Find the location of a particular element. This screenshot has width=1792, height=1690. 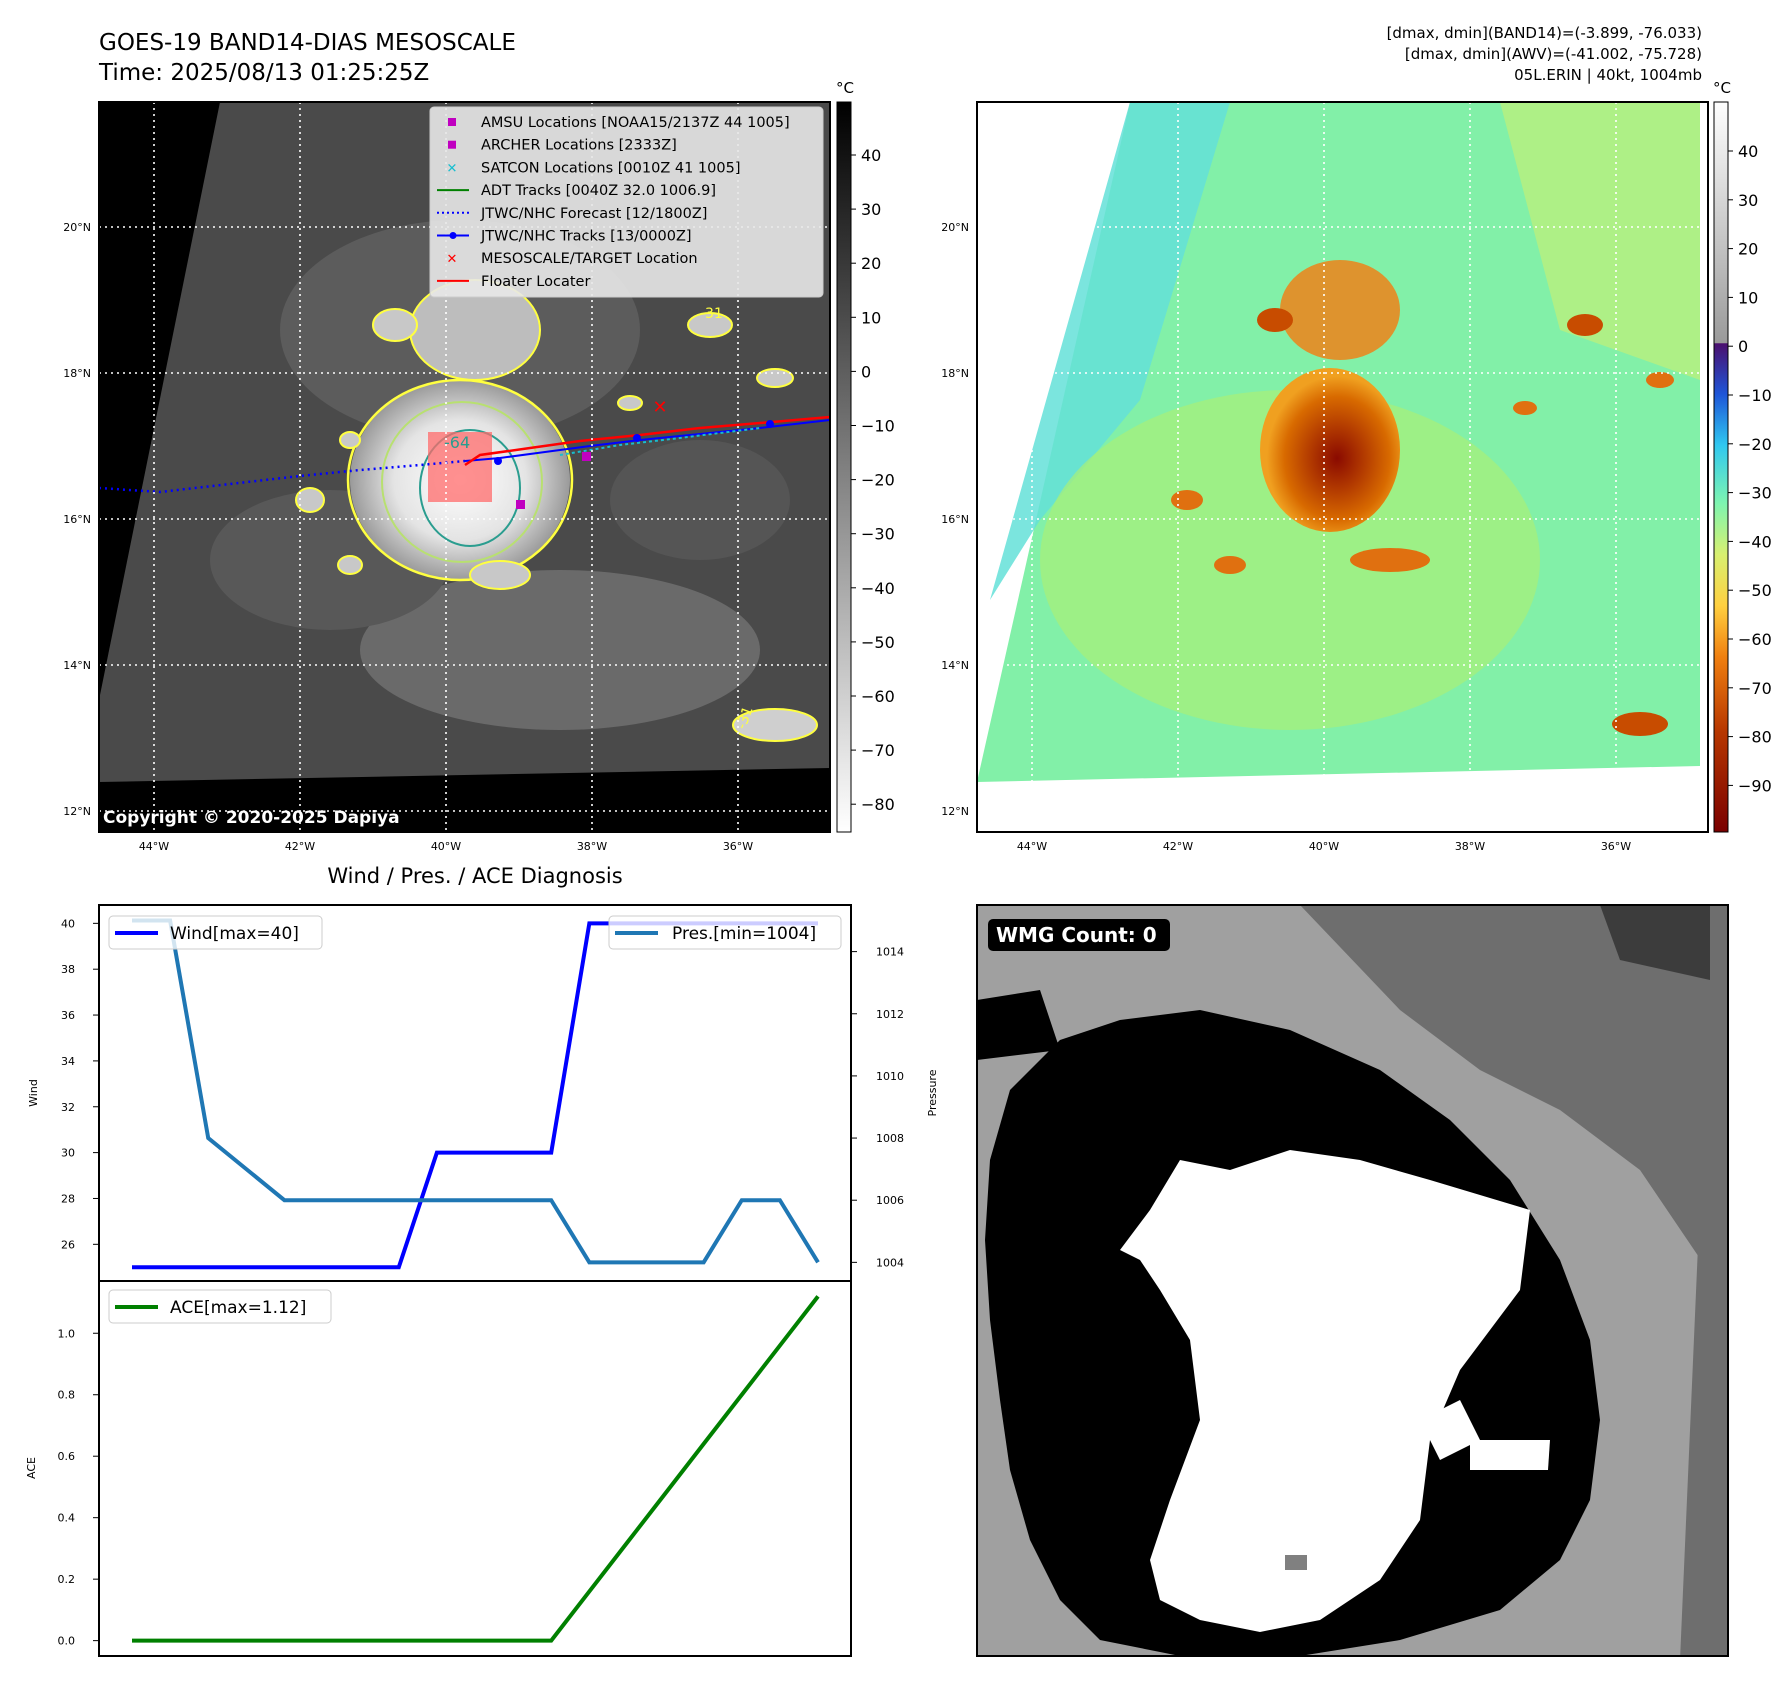

legend-marker-dot is located at coordinates (453, 235).